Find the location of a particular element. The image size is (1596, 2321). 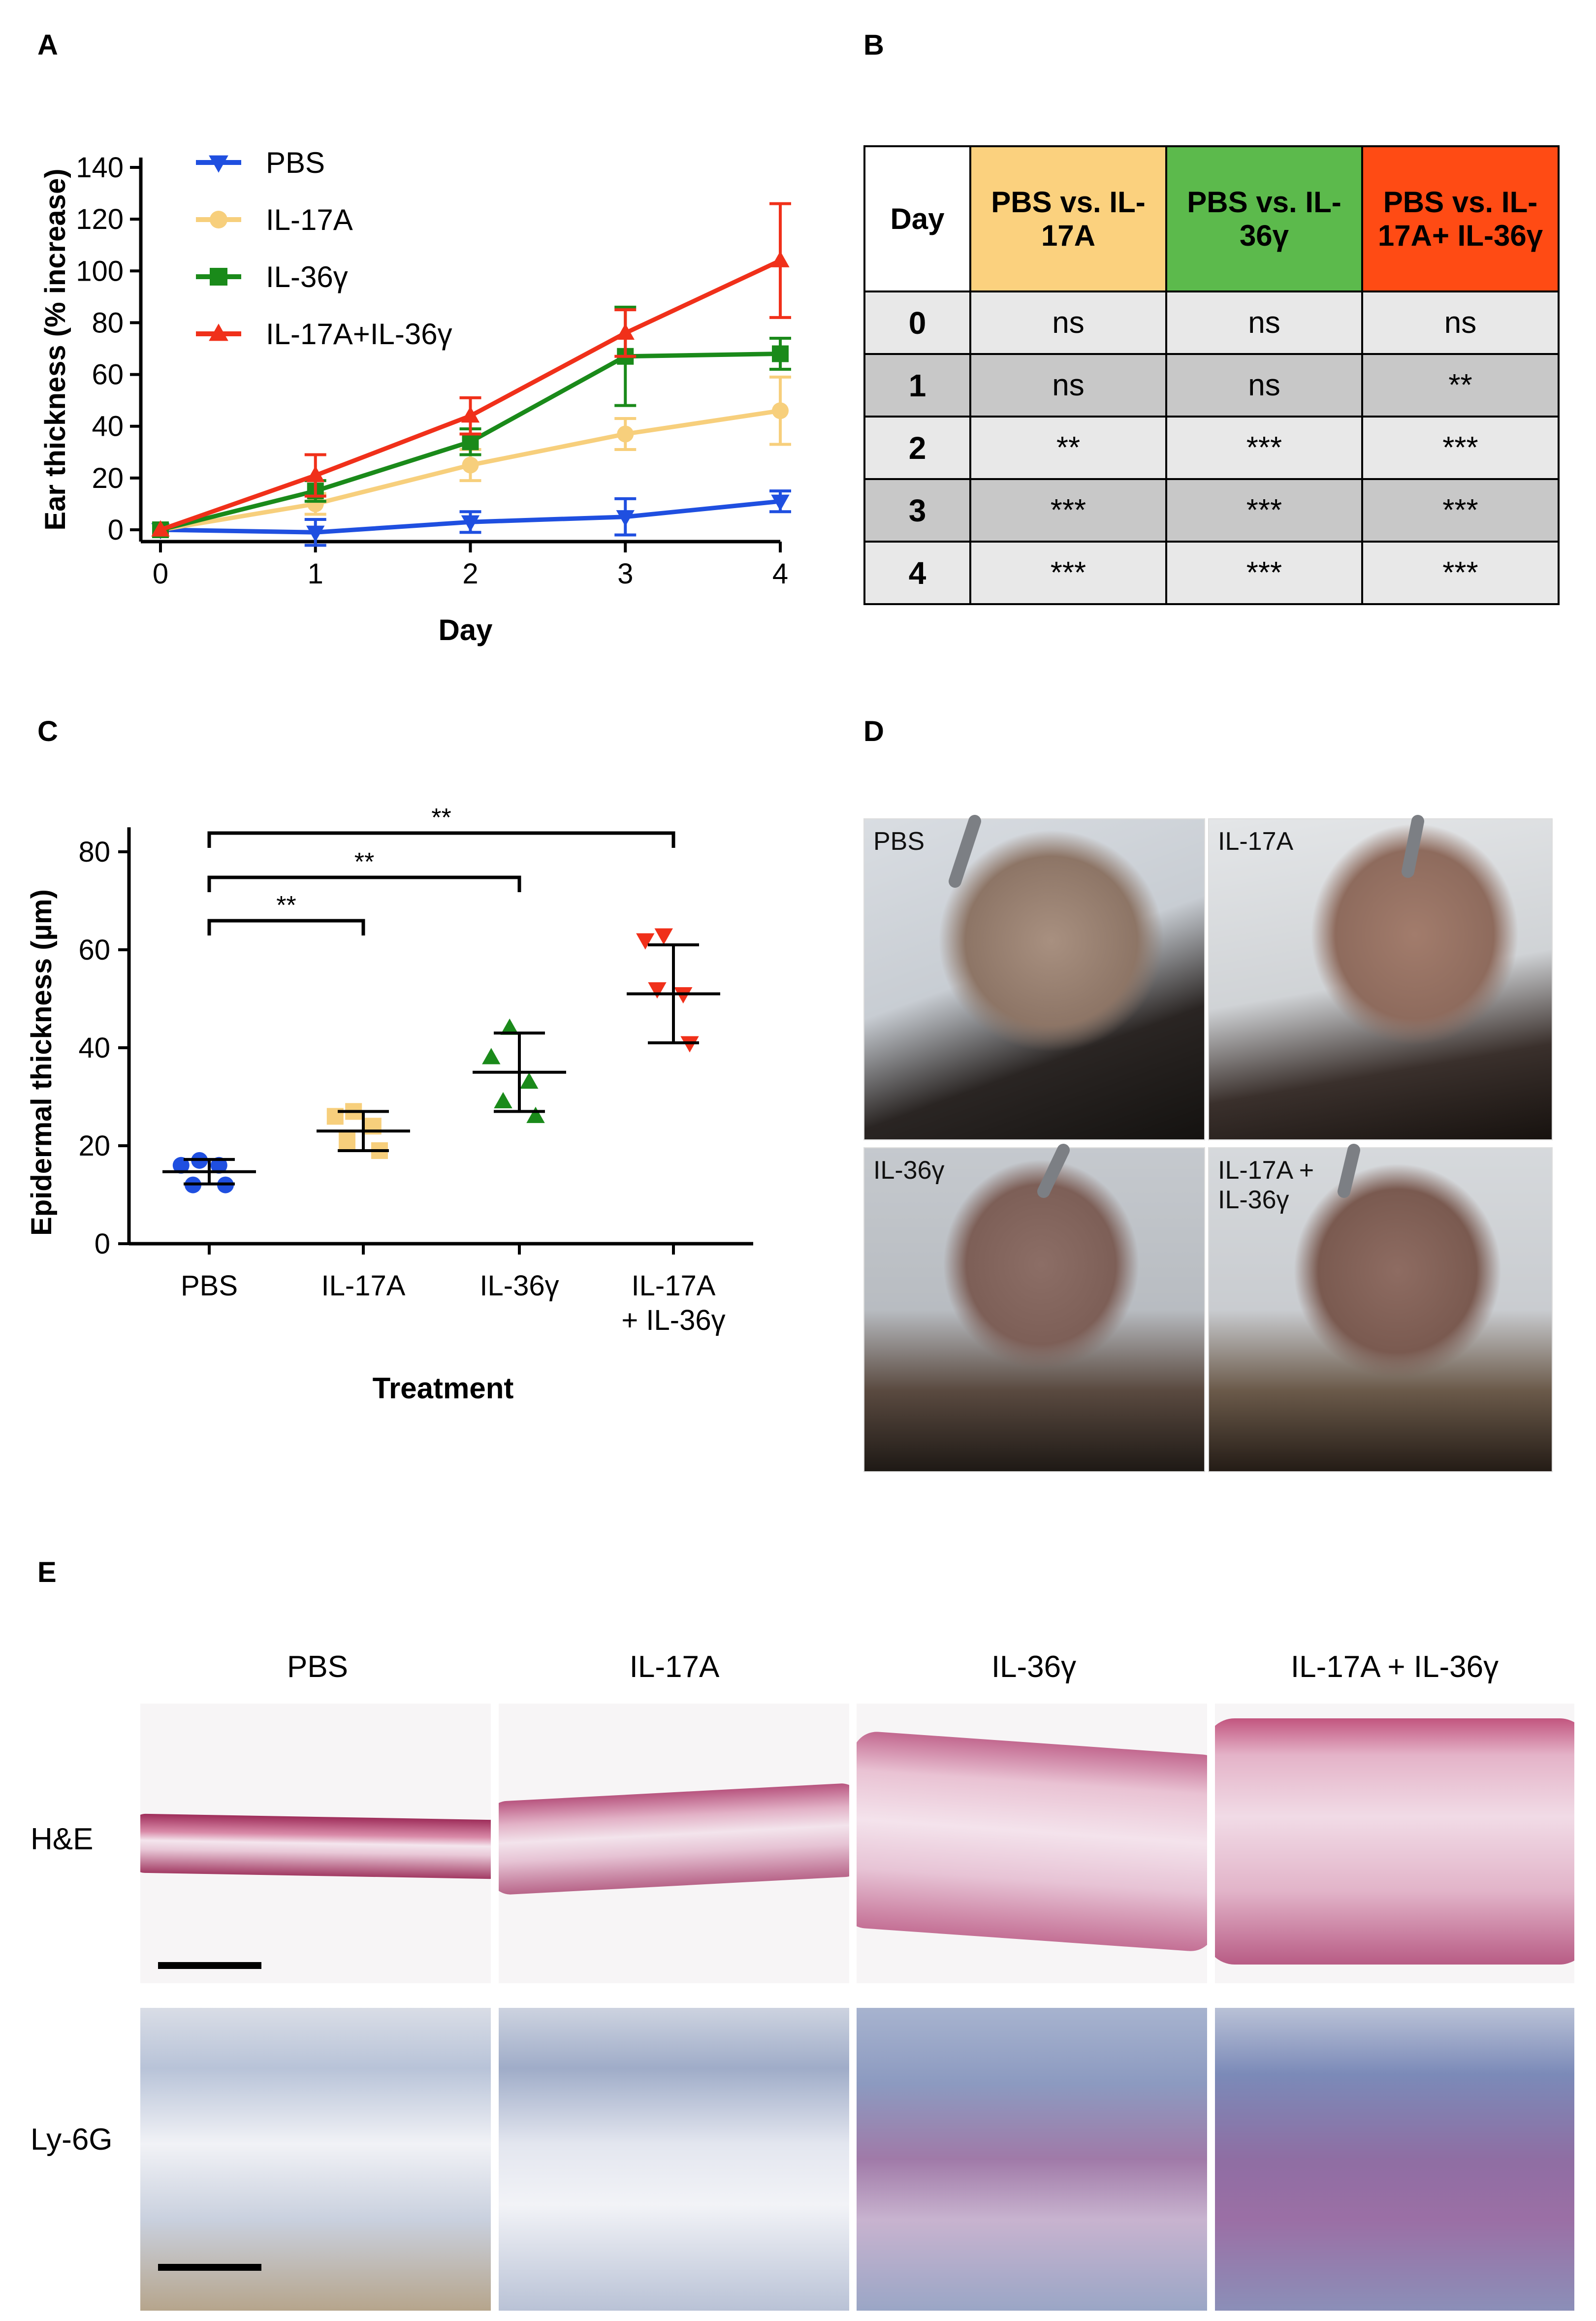

table-row: 0 ns ns ns is located at coordinates (1211, 322).